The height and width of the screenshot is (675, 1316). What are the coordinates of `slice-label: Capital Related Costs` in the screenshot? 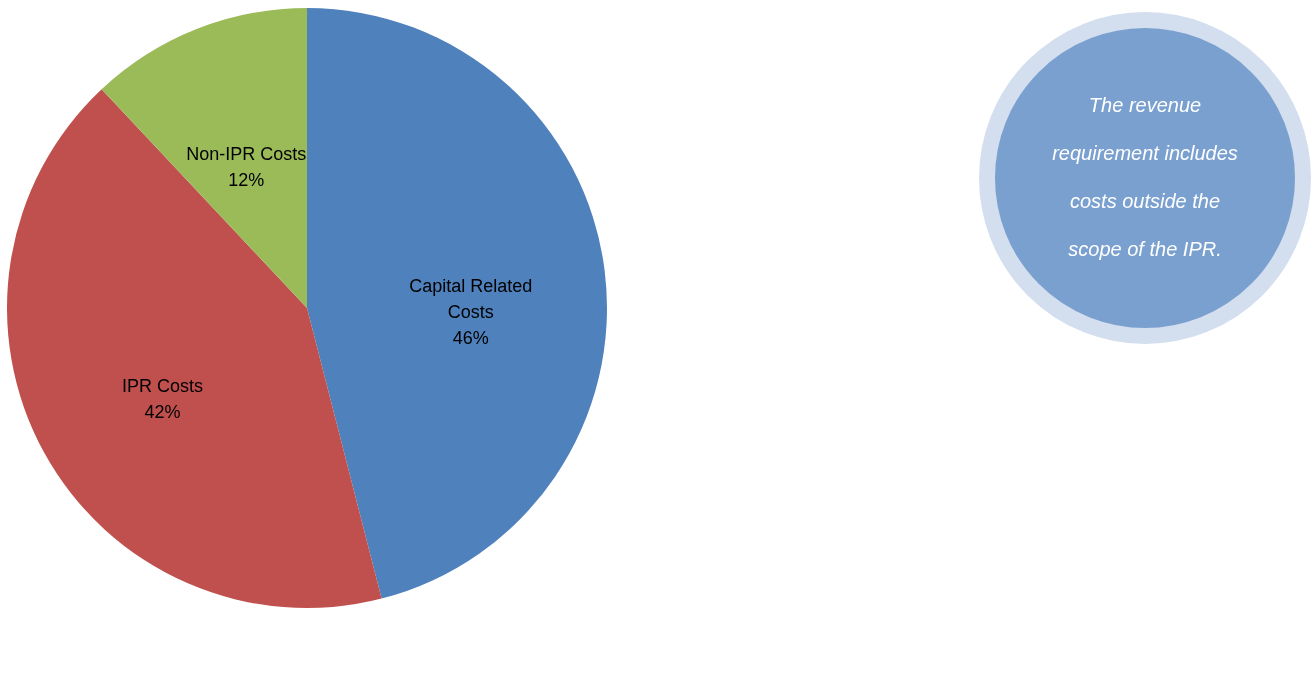 It's located at (471, 299).